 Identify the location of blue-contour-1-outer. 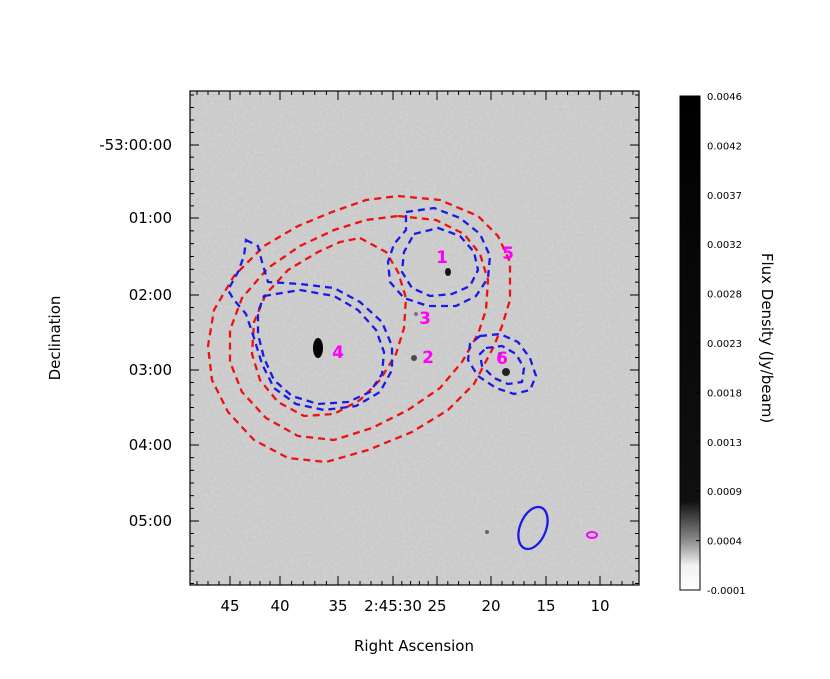
(439, 257).